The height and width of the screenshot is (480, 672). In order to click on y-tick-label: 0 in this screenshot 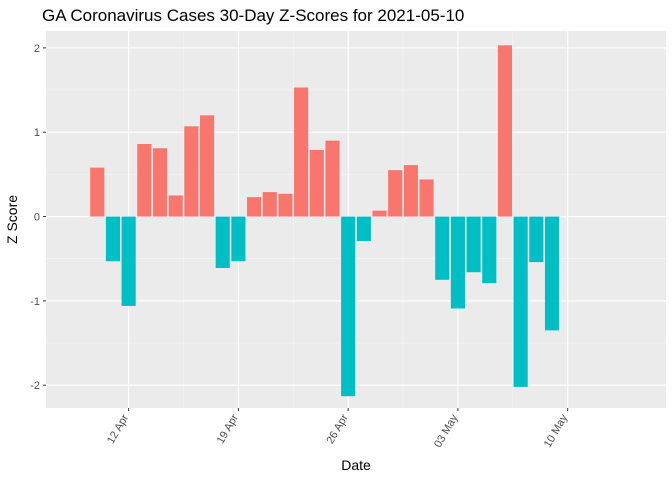, I will do `click(37, 218)`.